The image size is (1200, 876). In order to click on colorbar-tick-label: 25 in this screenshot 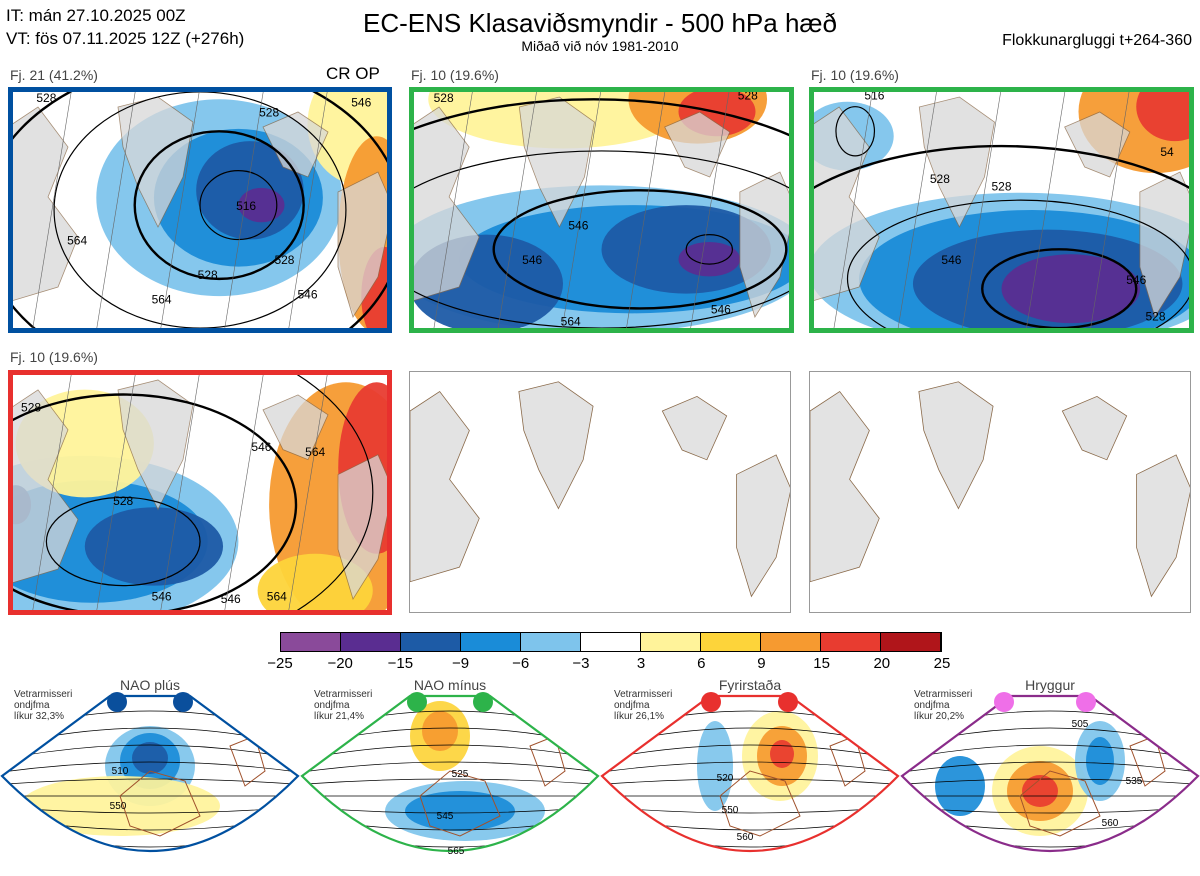, I will do `click(942, 663)`.